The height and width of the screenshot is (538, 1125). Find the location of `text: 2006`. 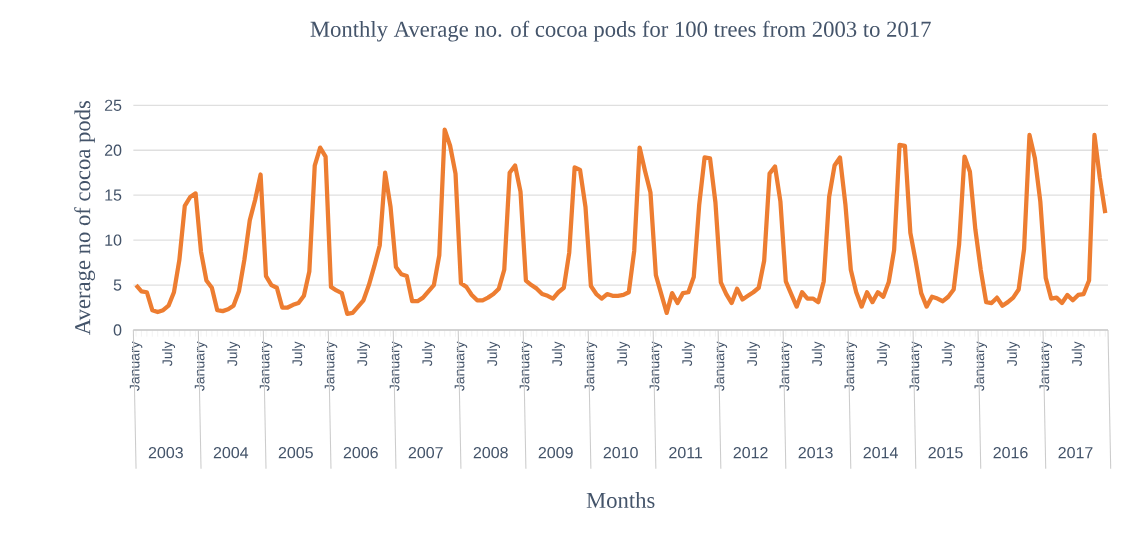

text: 2006 is located at coordinates (360, 452).